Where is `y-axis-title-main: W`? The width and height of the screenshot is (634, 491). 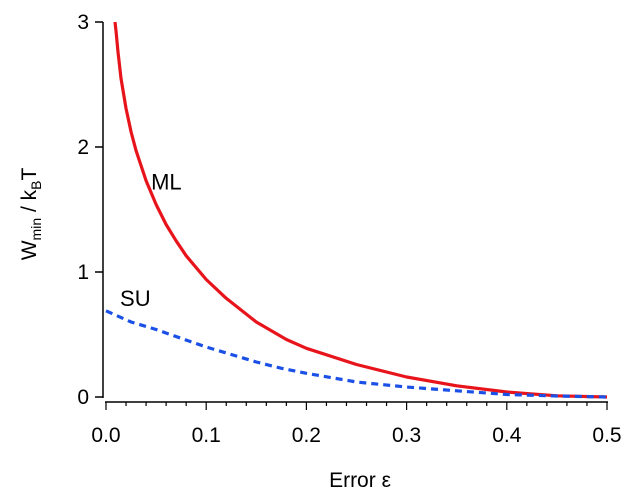
y-axis-title-main: W is located at coordinates (29, 250).